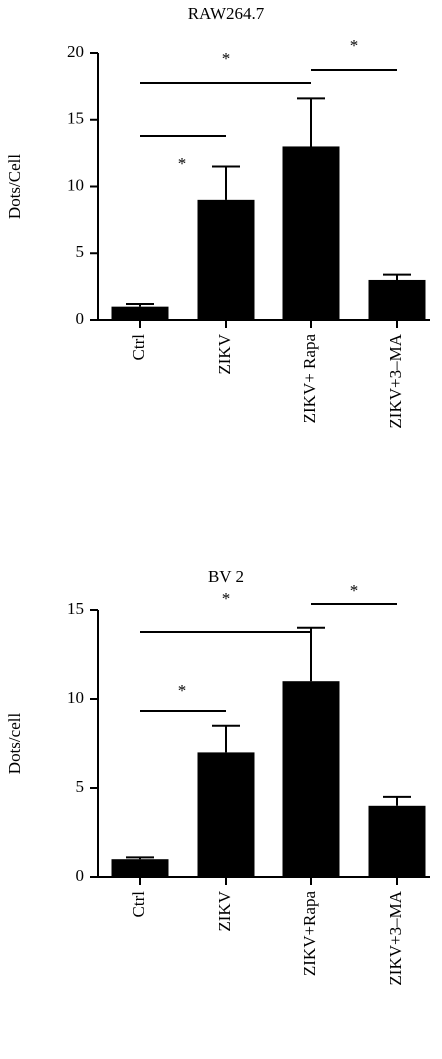  Describe the element at coordinates (14, 186) in the screenshot. I see `y-axis-label: Dots/Cell` at that location.